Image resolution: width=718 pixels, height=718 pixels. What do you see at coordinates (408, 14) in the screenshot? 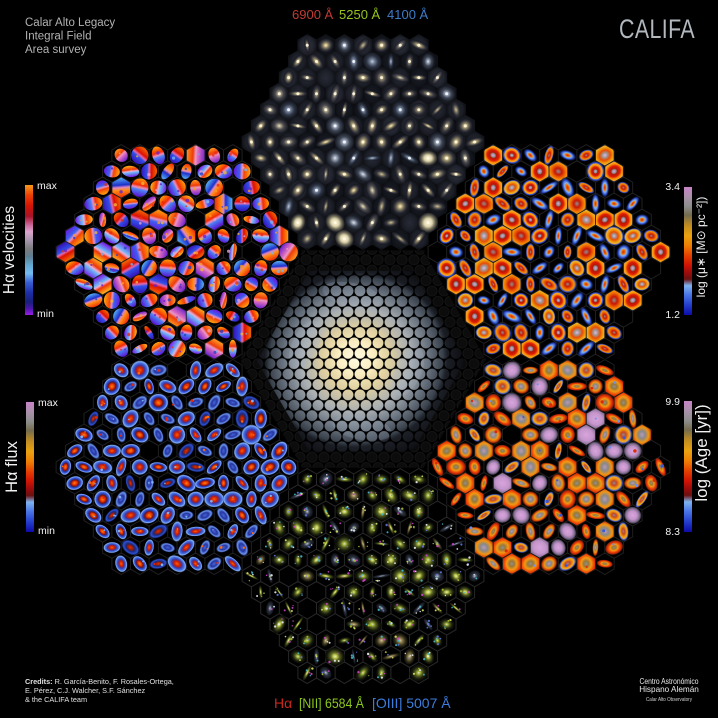
I see `svg-text: 4100 Å` at bounding box center [408, 14].